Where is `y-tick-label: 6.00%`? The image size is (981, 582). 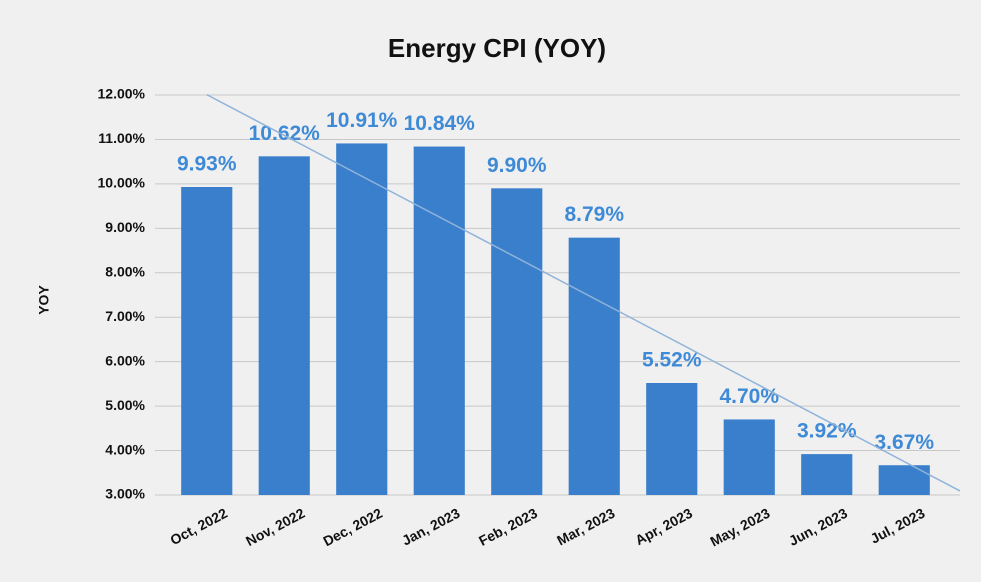 y-tick-label: 6.00% is located at coordinates (125, 360).